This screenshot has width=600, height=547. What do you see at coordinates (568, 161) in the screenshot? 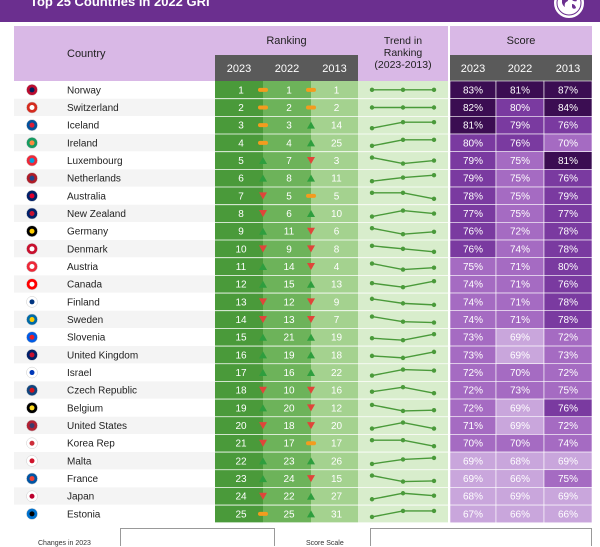
I see `score-2013-value: 81%` at bounding box center [568, 161].